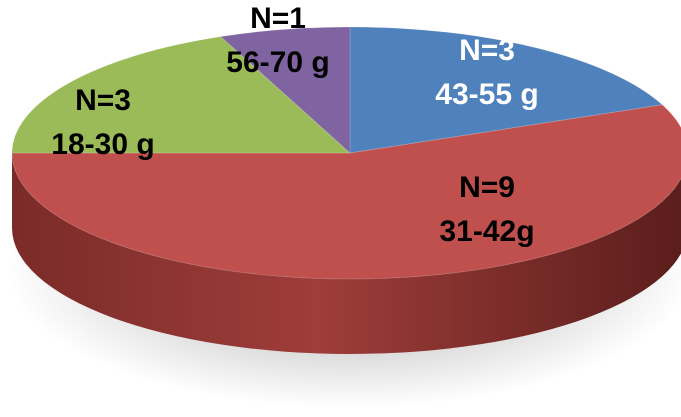 The image size is (681, 417). What do you see at coordinates (487, 187) in the screenshot?
I see `slice-count-label: N=9` at bounding box center [487, 187].